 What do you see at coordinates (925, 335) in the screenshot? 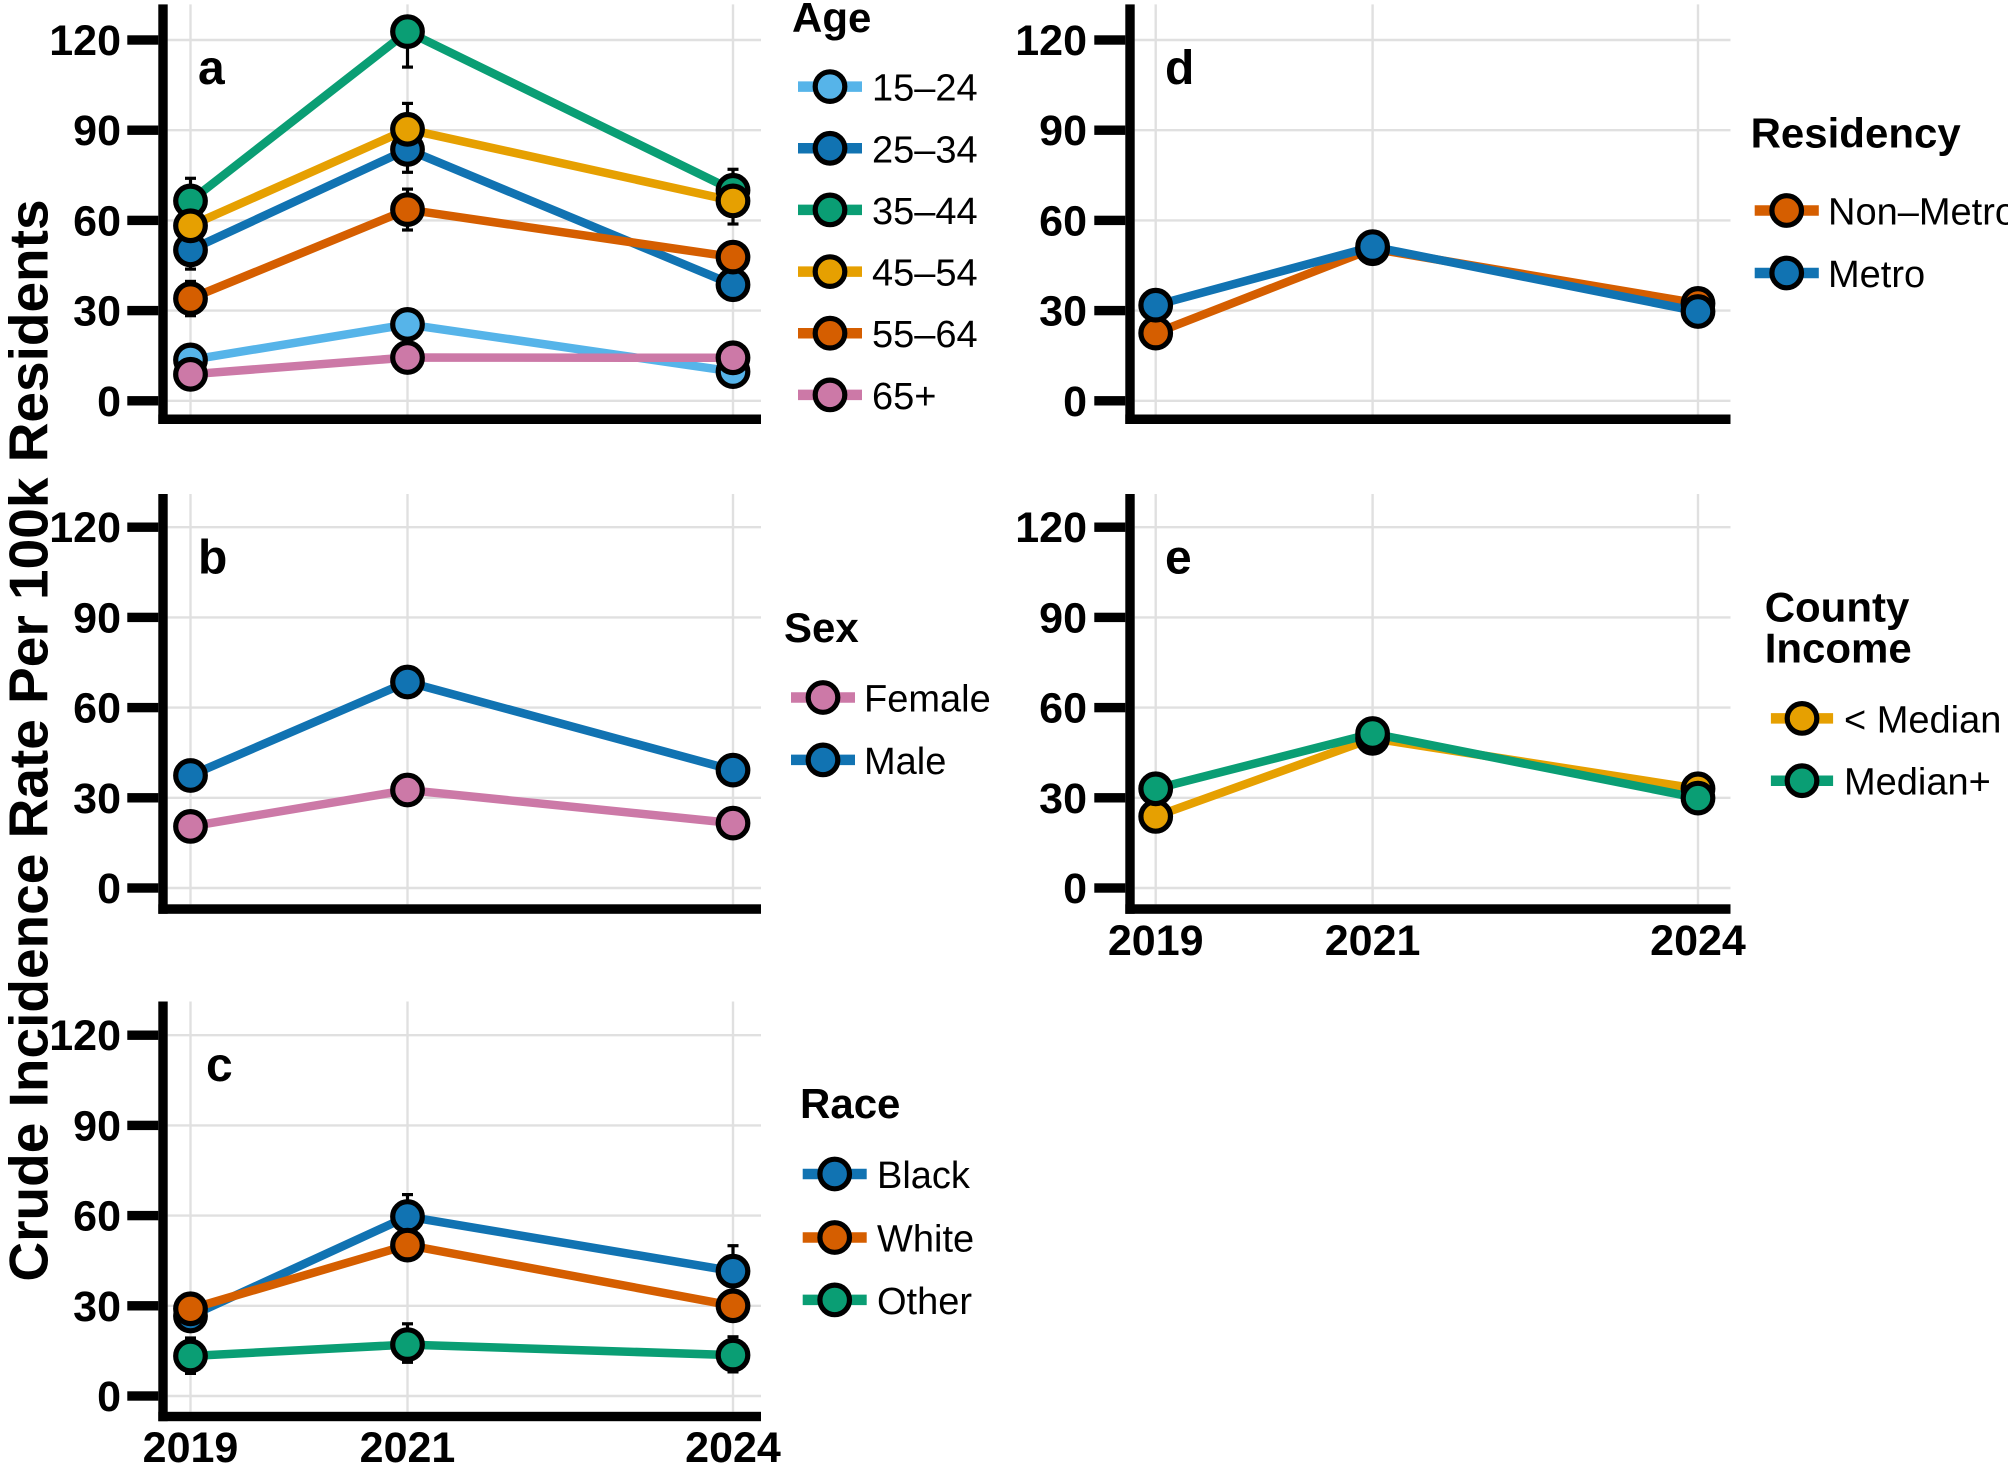
I see `svg-text: 55–64` at bounding box center [925, 335].